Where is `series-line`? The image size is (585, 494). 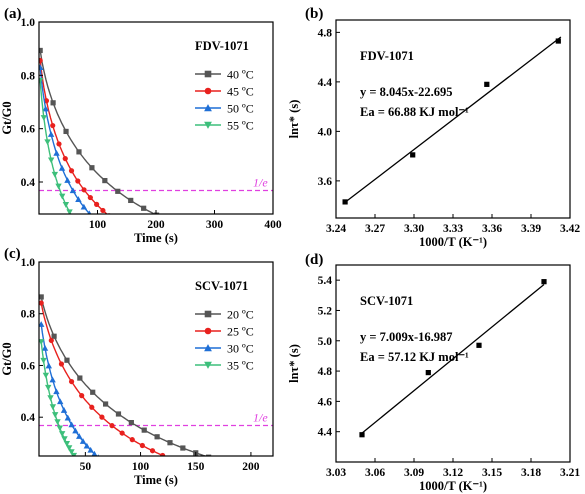 series-line is located at coordinates (103, 379).